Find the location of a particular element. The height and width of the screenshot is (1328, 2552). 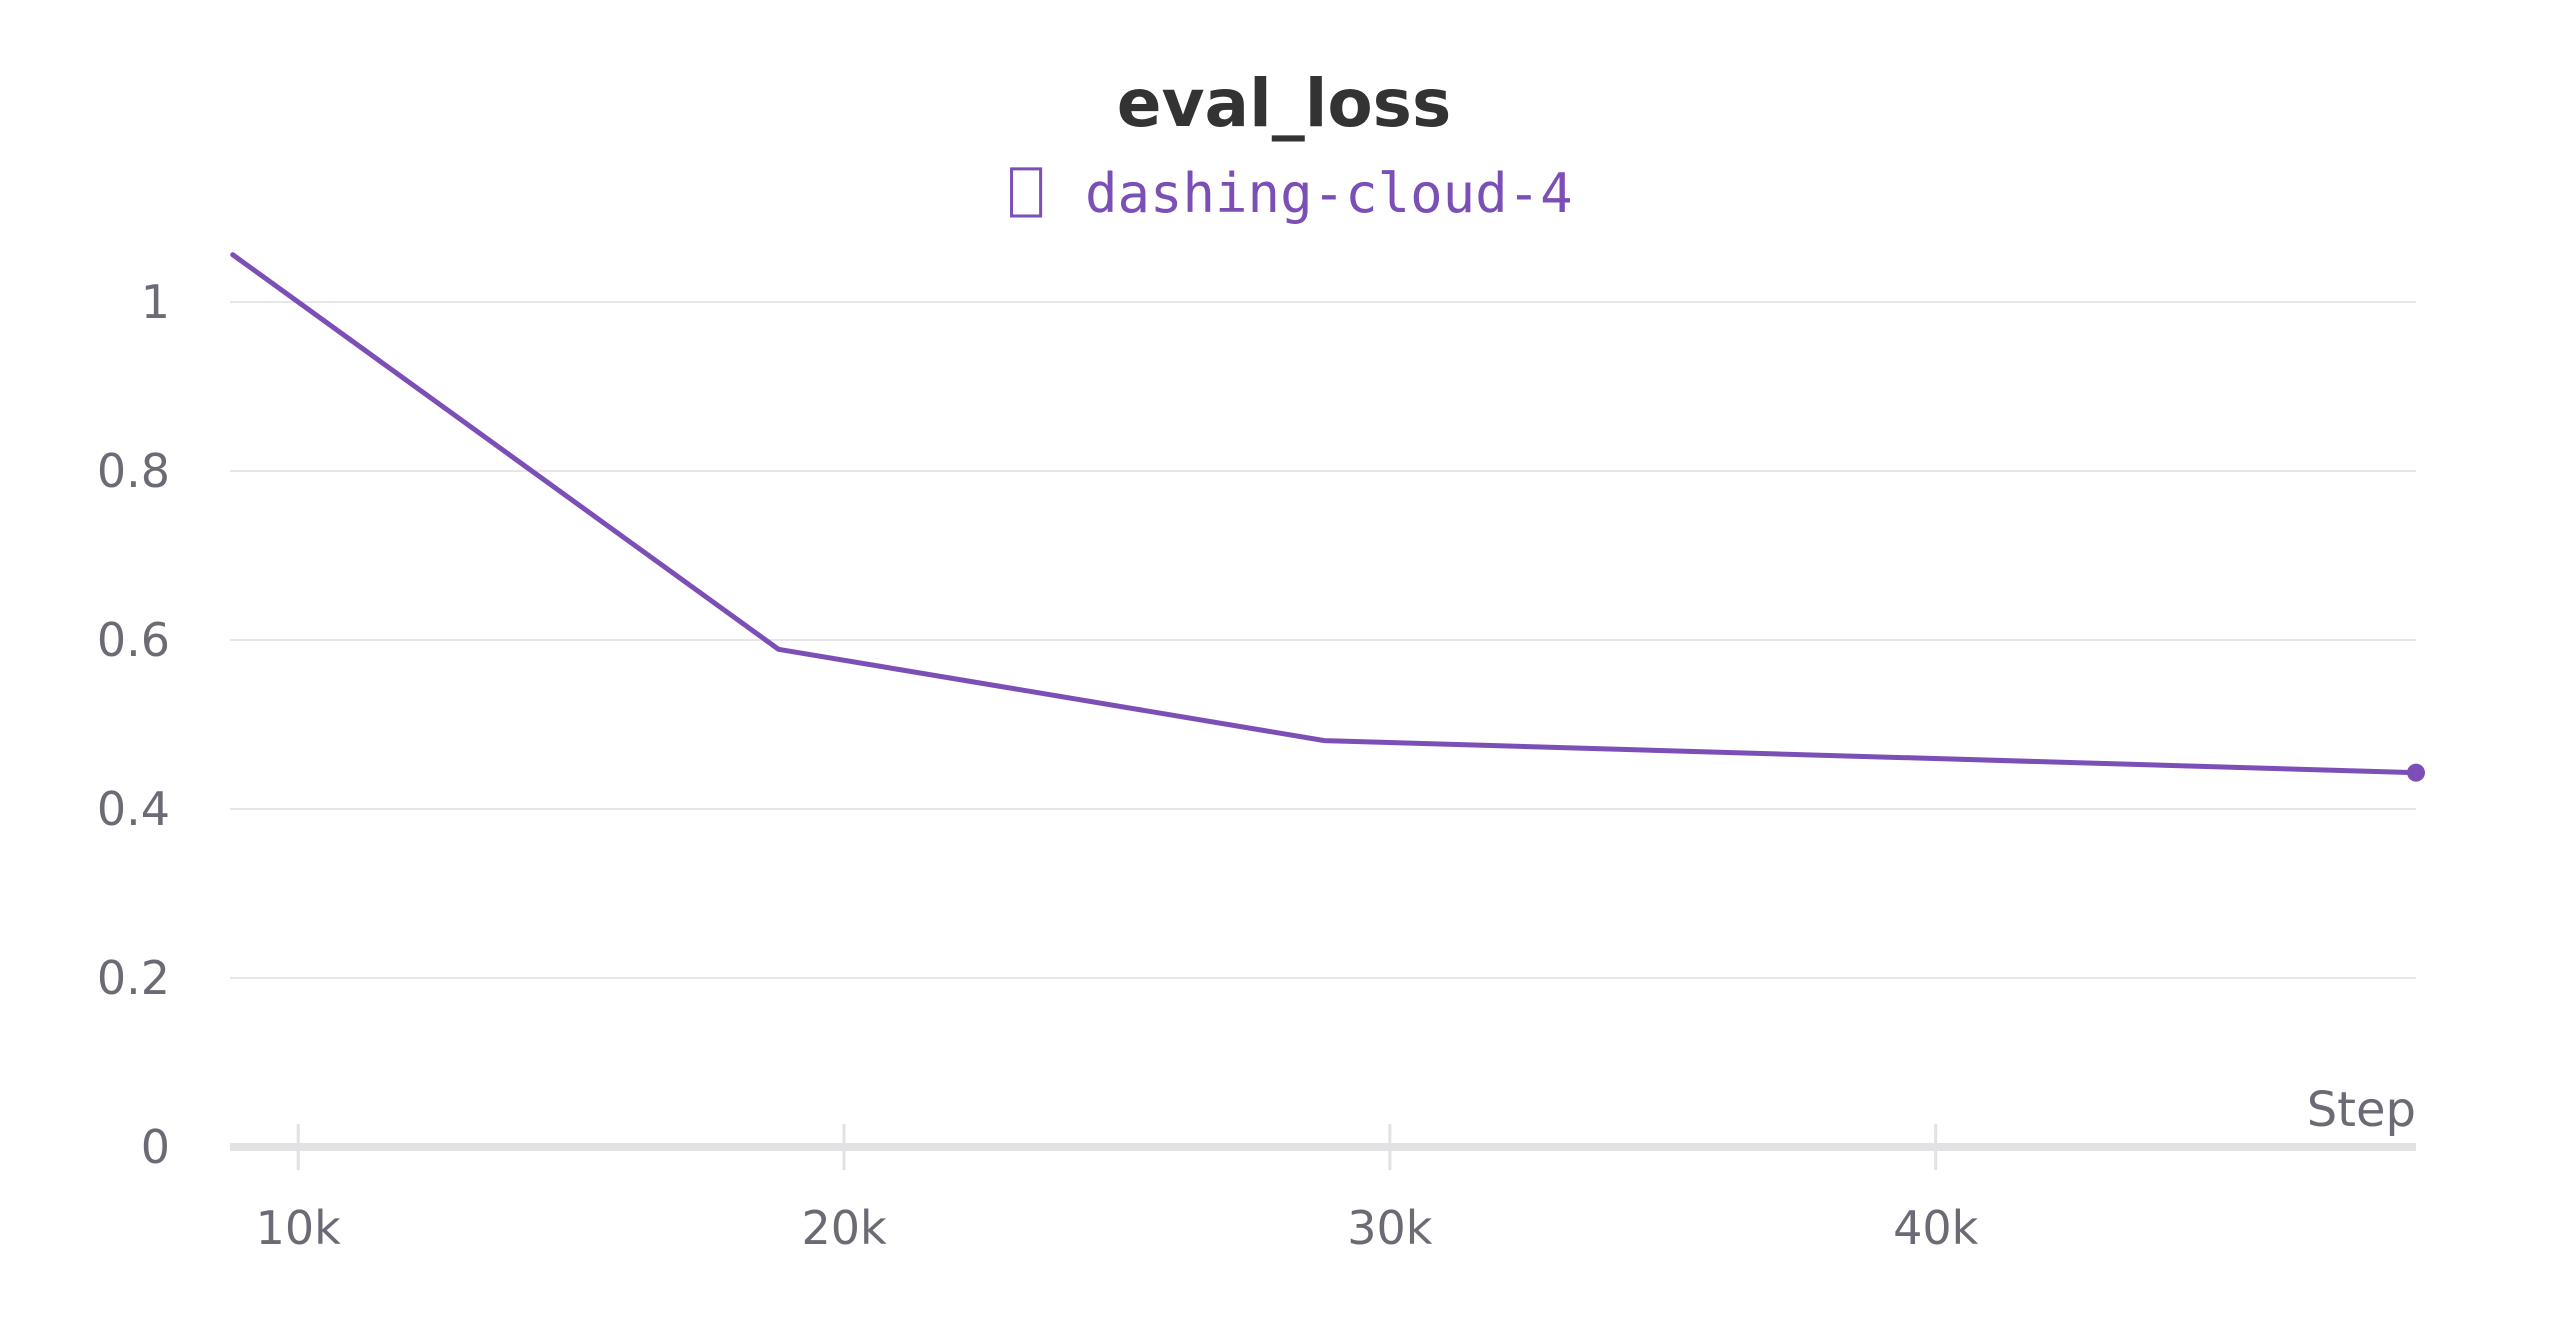

legend-marker-icon: ⎕ is located at coordinates (1026, 193).